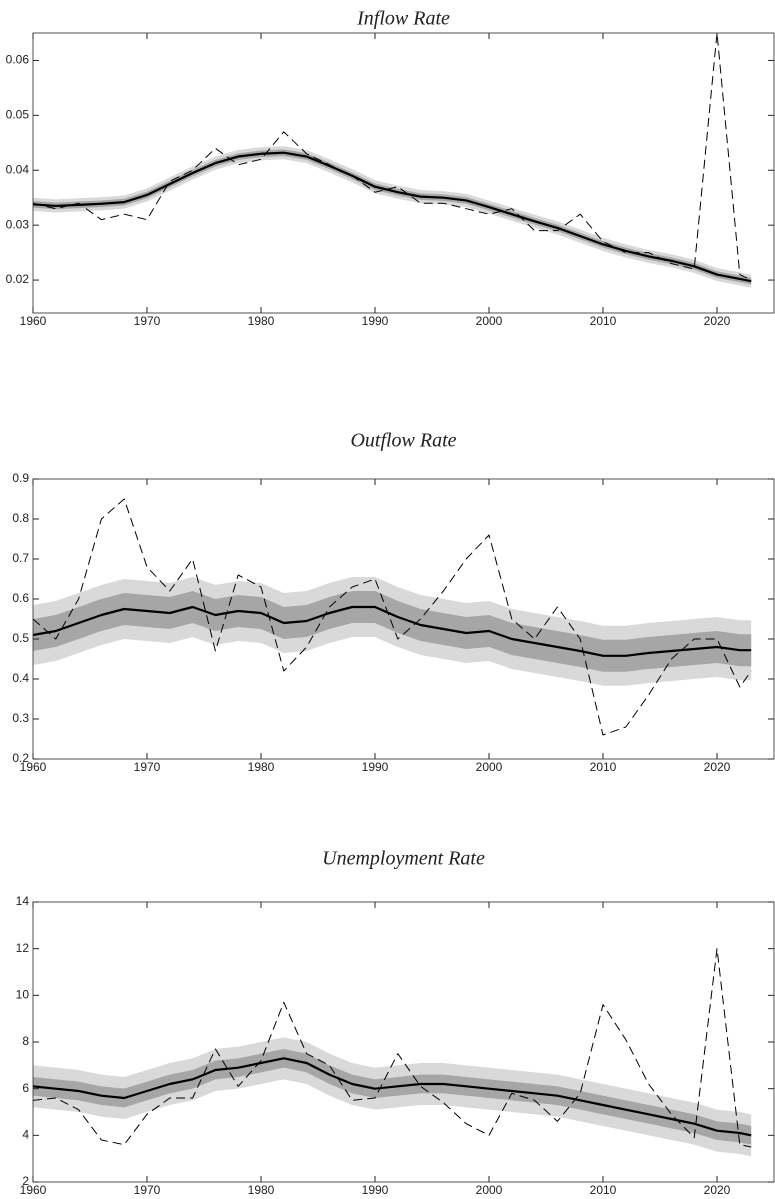  Describe the element at coordinates (403, 19) in the screenshot. I see `chart-title: Inflow Rate` at that location.